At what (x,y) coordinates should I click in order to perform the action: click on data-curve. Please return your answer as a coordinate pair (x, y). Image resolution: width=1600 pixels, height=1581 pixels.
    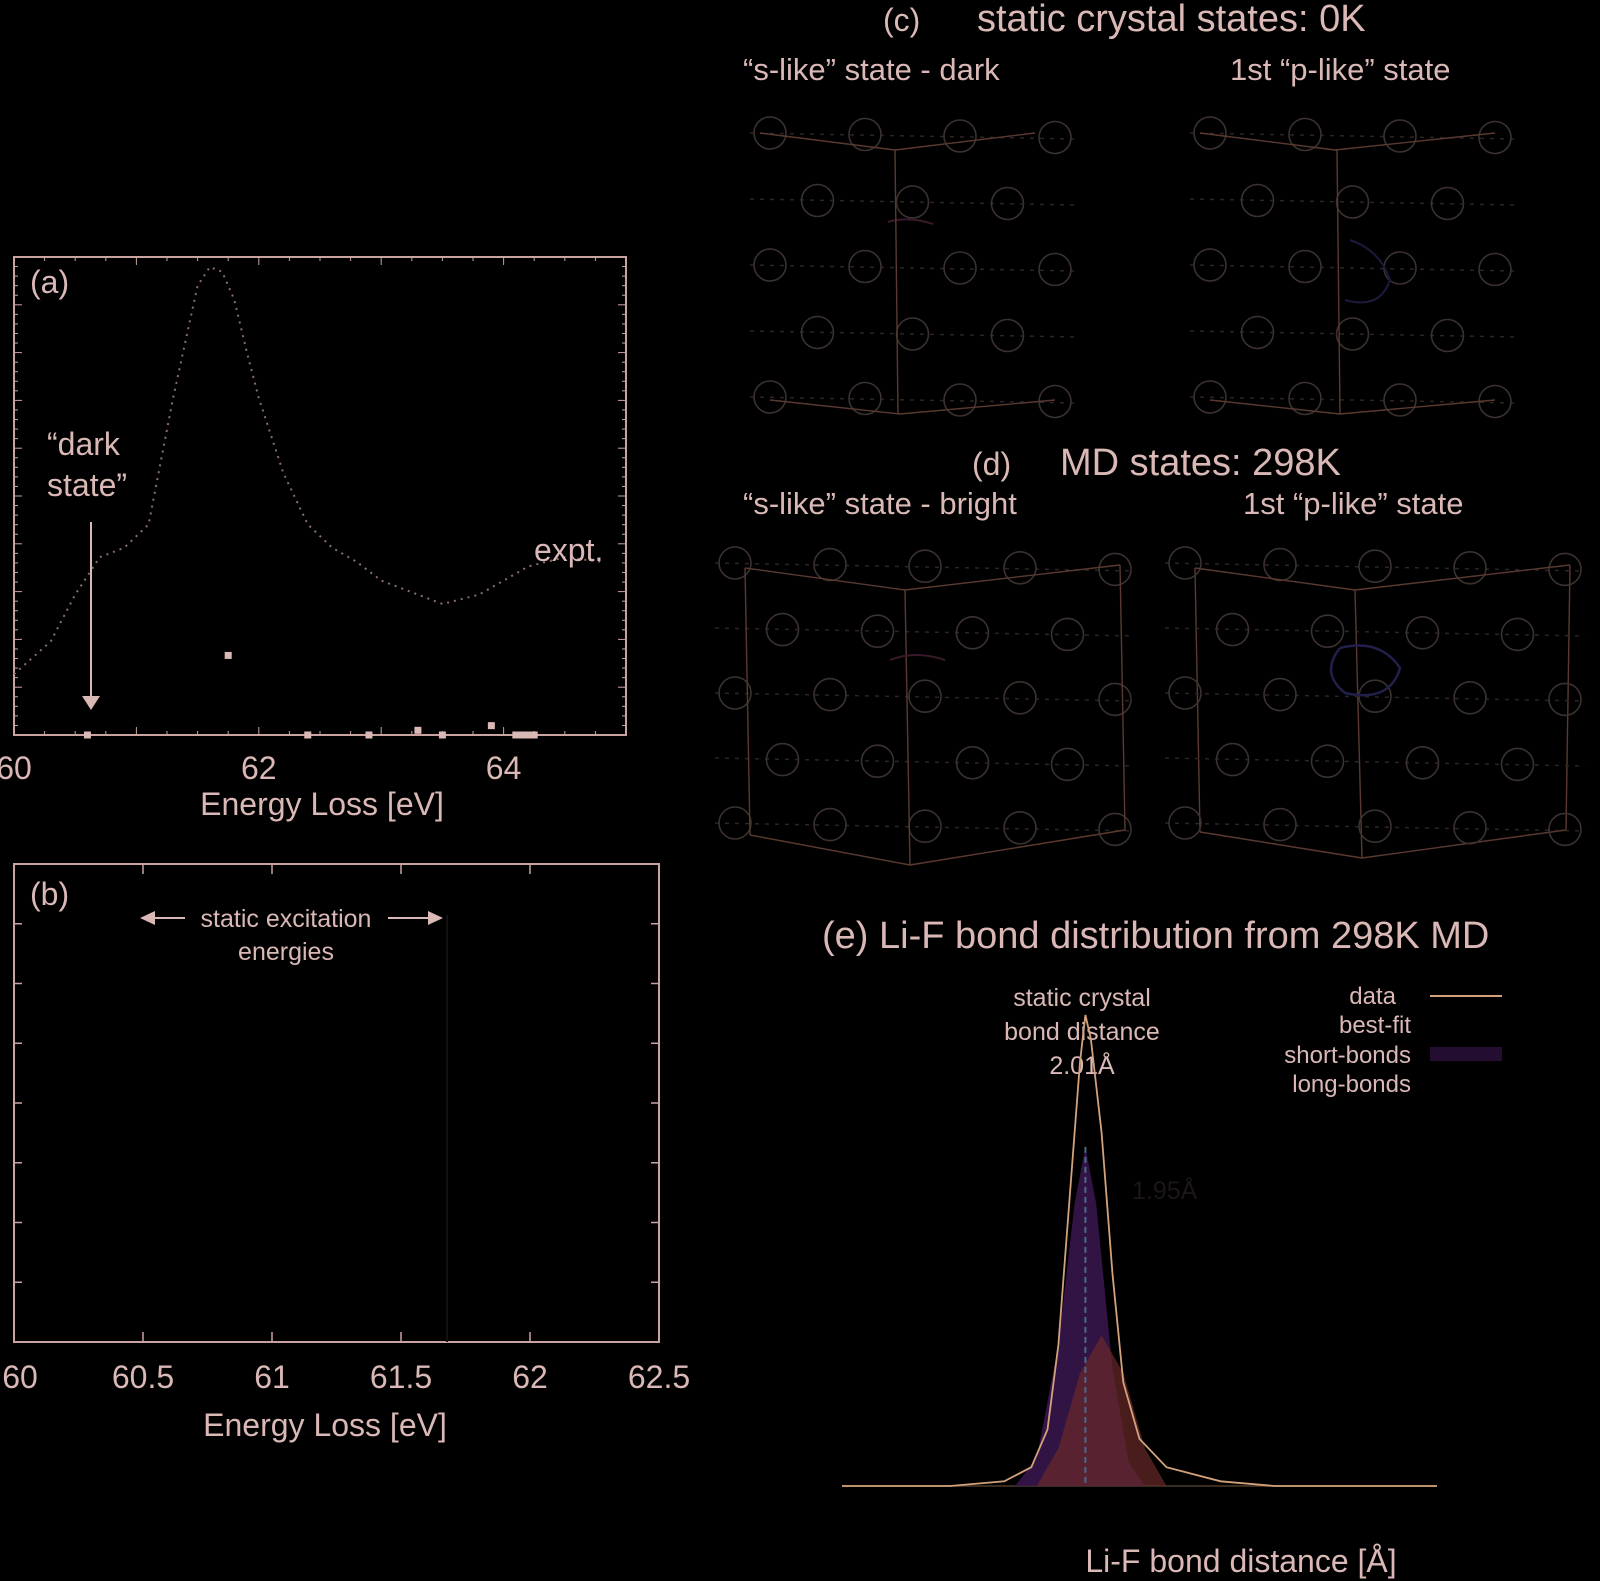
    Looking at the image, I should click on (1139, 1250).